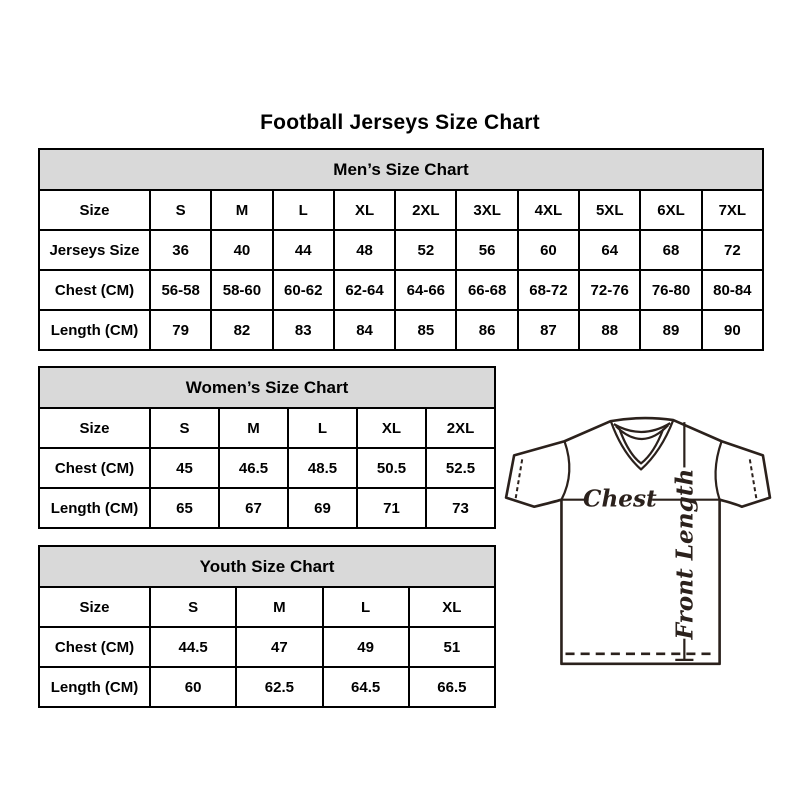 Image resolution: width=800 pixels, height=800 pixels. I want to click on cell-value: 83, so click(303, 330).